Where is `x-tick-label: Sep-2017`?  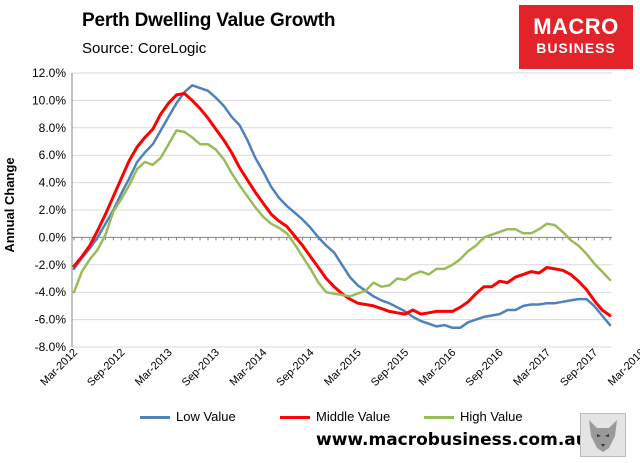 x-tick-label: Sep-2017 is located at coordinates (579, 368).